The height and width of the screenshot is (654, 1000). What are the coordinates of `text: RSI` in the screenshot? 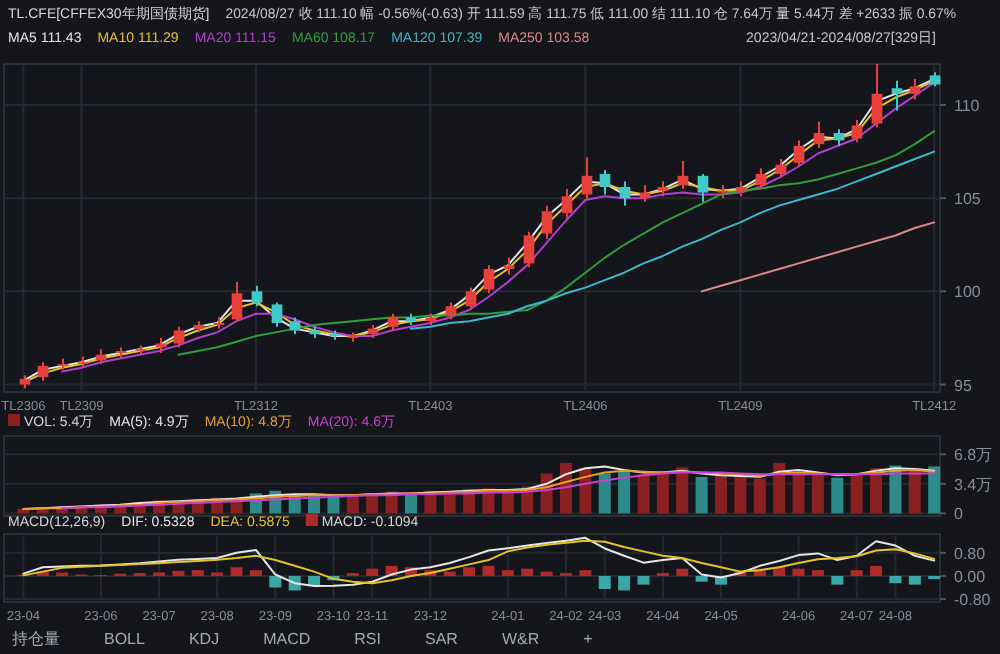 It's located at (367, 639).